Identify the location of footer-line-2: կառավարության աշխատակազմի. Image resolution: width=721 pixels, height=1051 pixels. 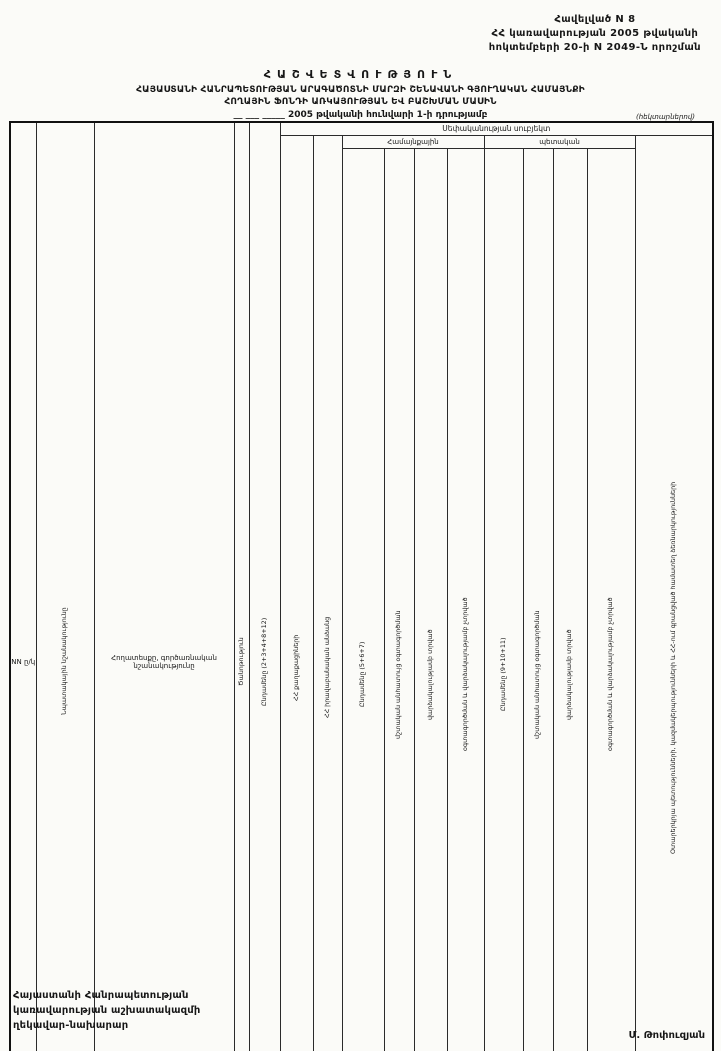
(107, 1010).